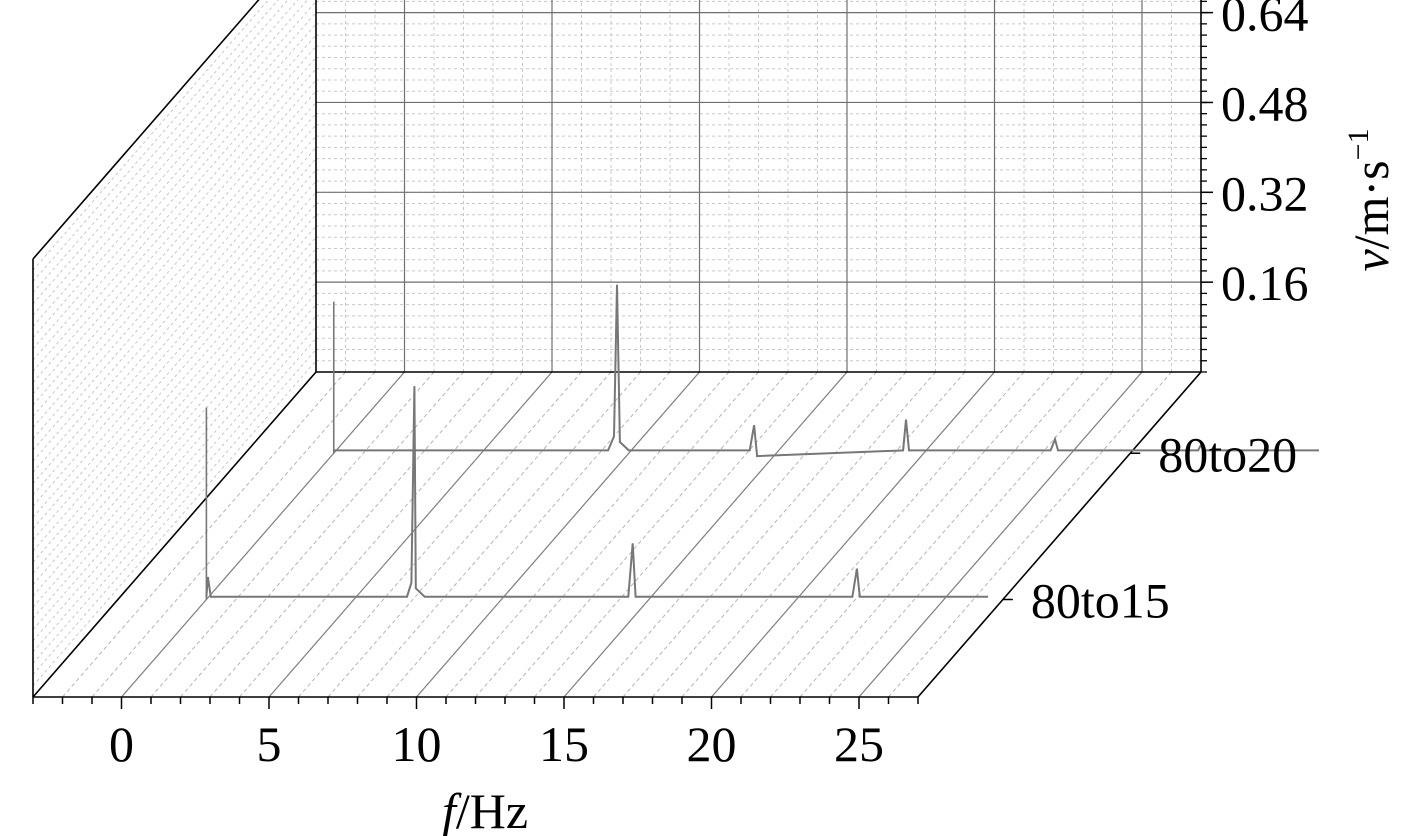  Describe the element at coordinates (564, 744) in the screenshot. I see `x-tick-label: 15` at that location.